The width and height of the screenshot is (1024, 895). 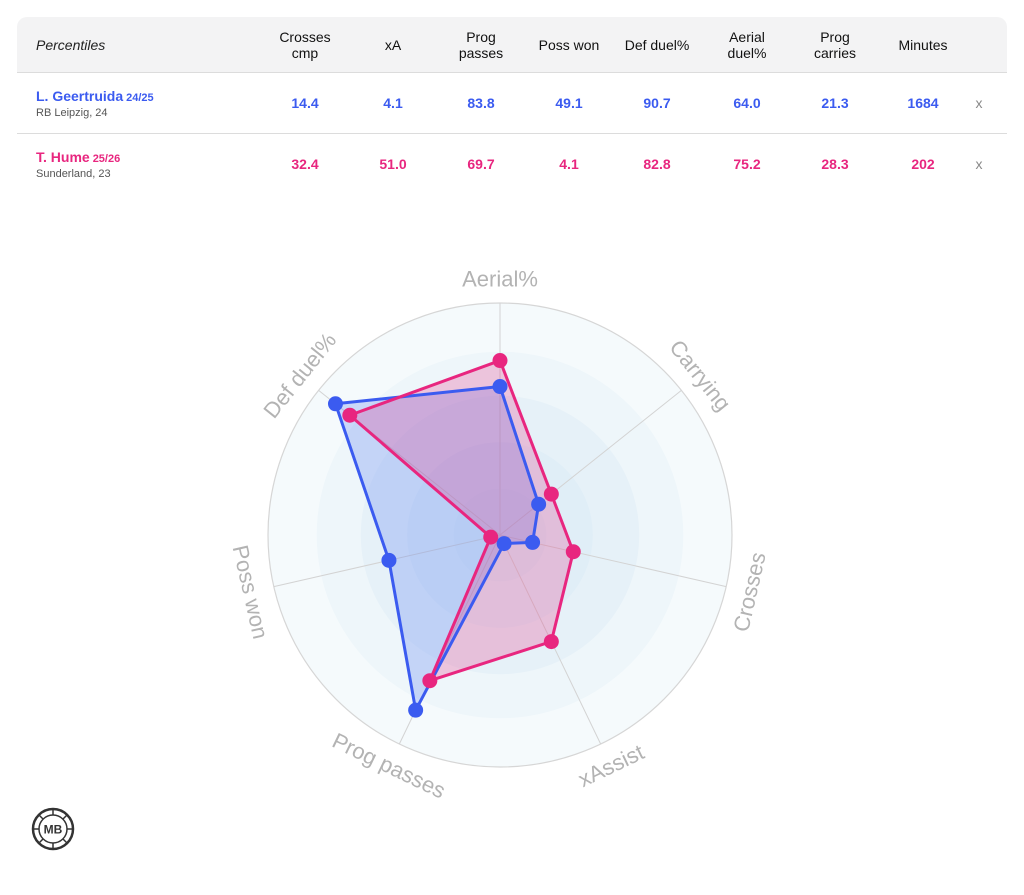 I want to click on value-def-duel: 90.7, so click(x=657, y=103).